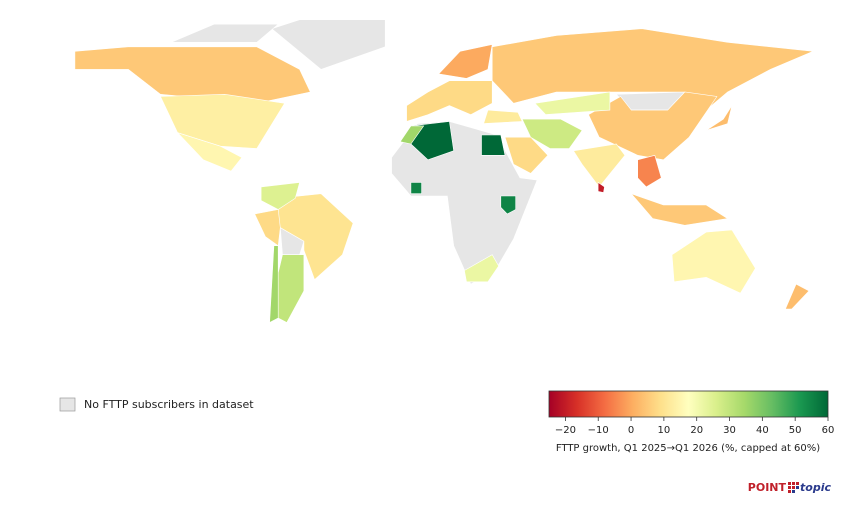 The height and width of the screenshot is (517, 850). What do you see at coordinates (795, 430) in the screenshot?
I see `colorbar-tick-label: 50` at bounding box center [795, 430].